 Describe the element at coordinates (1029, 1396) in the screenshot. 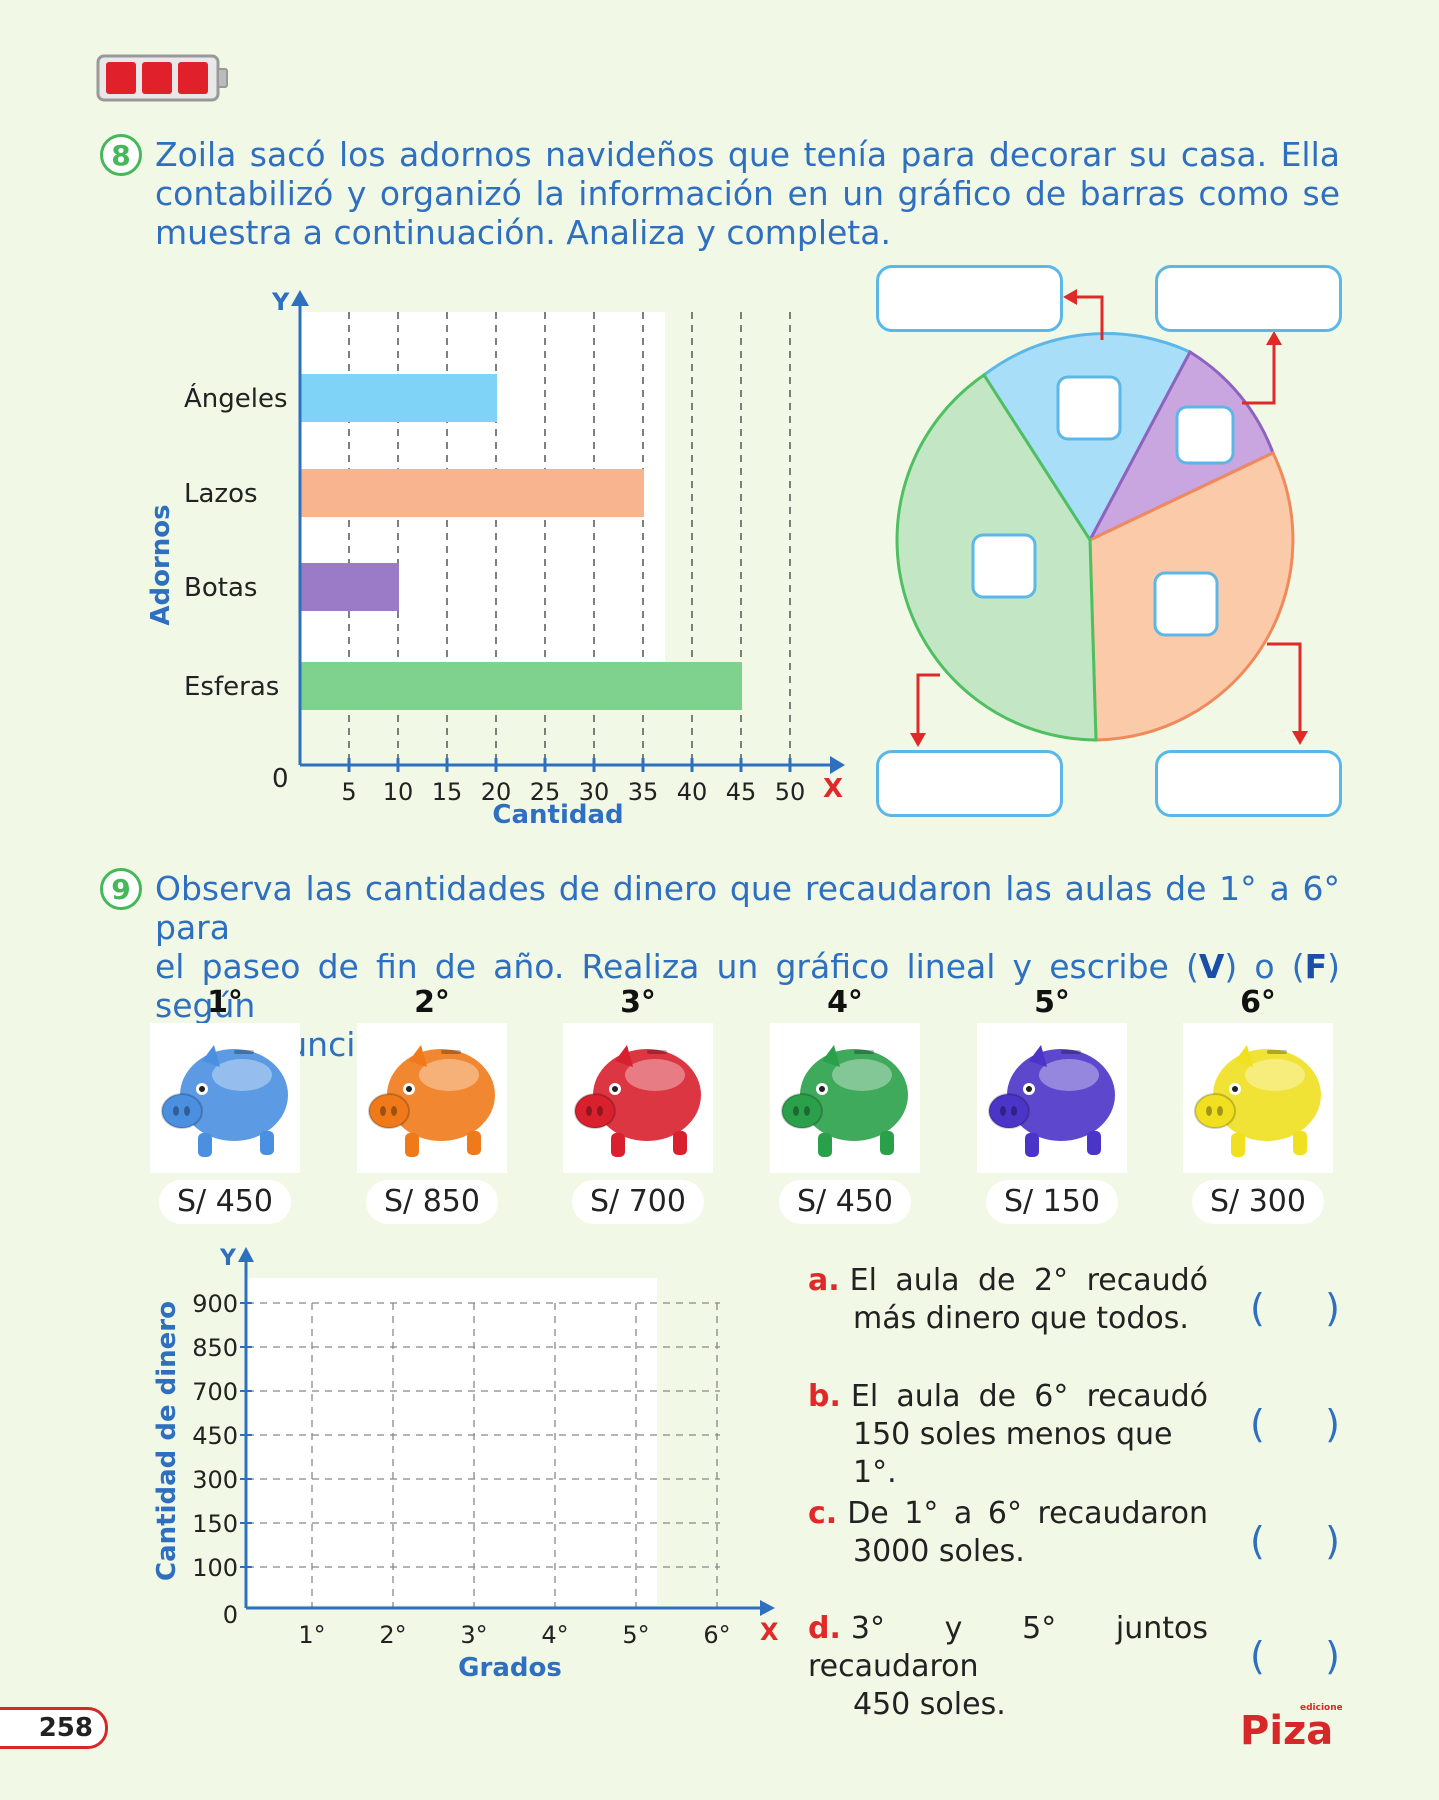

I see `statement-line1: El aula de 6° recaudó` at that location.